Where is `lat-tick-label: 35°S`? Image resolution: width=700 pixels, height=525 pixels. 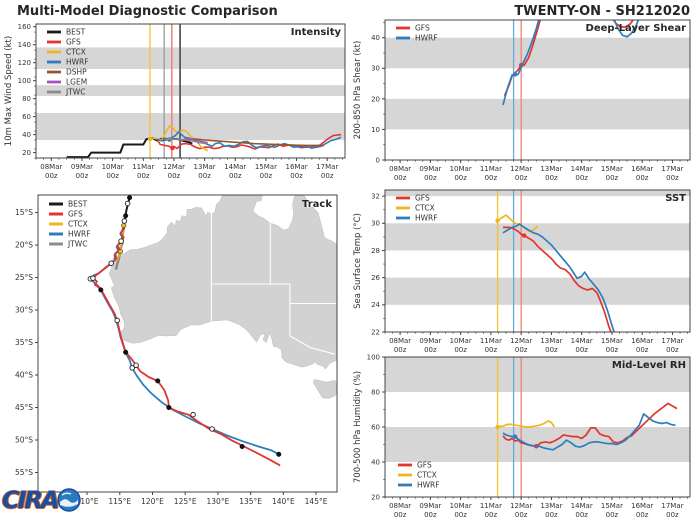 lat-tick-label: 35°S is located at coordinates (24, 342).